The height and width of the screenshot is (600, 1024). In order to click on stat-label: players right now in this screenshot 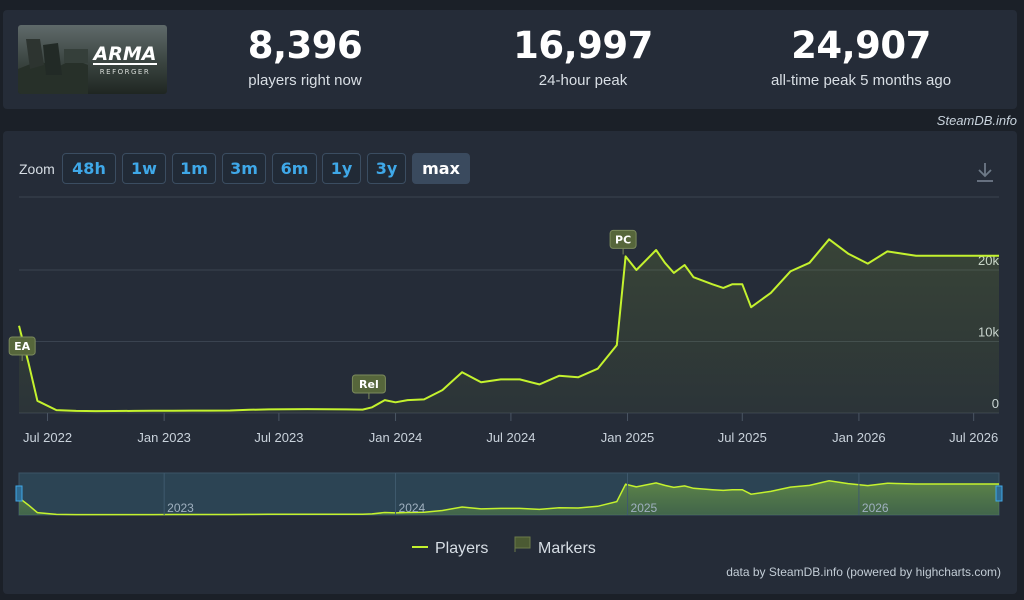, I will do `click(305, 80)`.